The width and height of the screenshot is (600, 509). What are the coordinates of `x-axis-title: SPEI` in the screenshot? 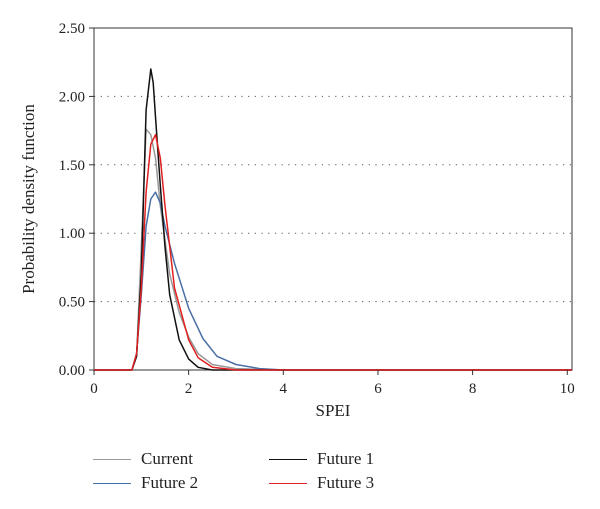 It's located at (333, 410).